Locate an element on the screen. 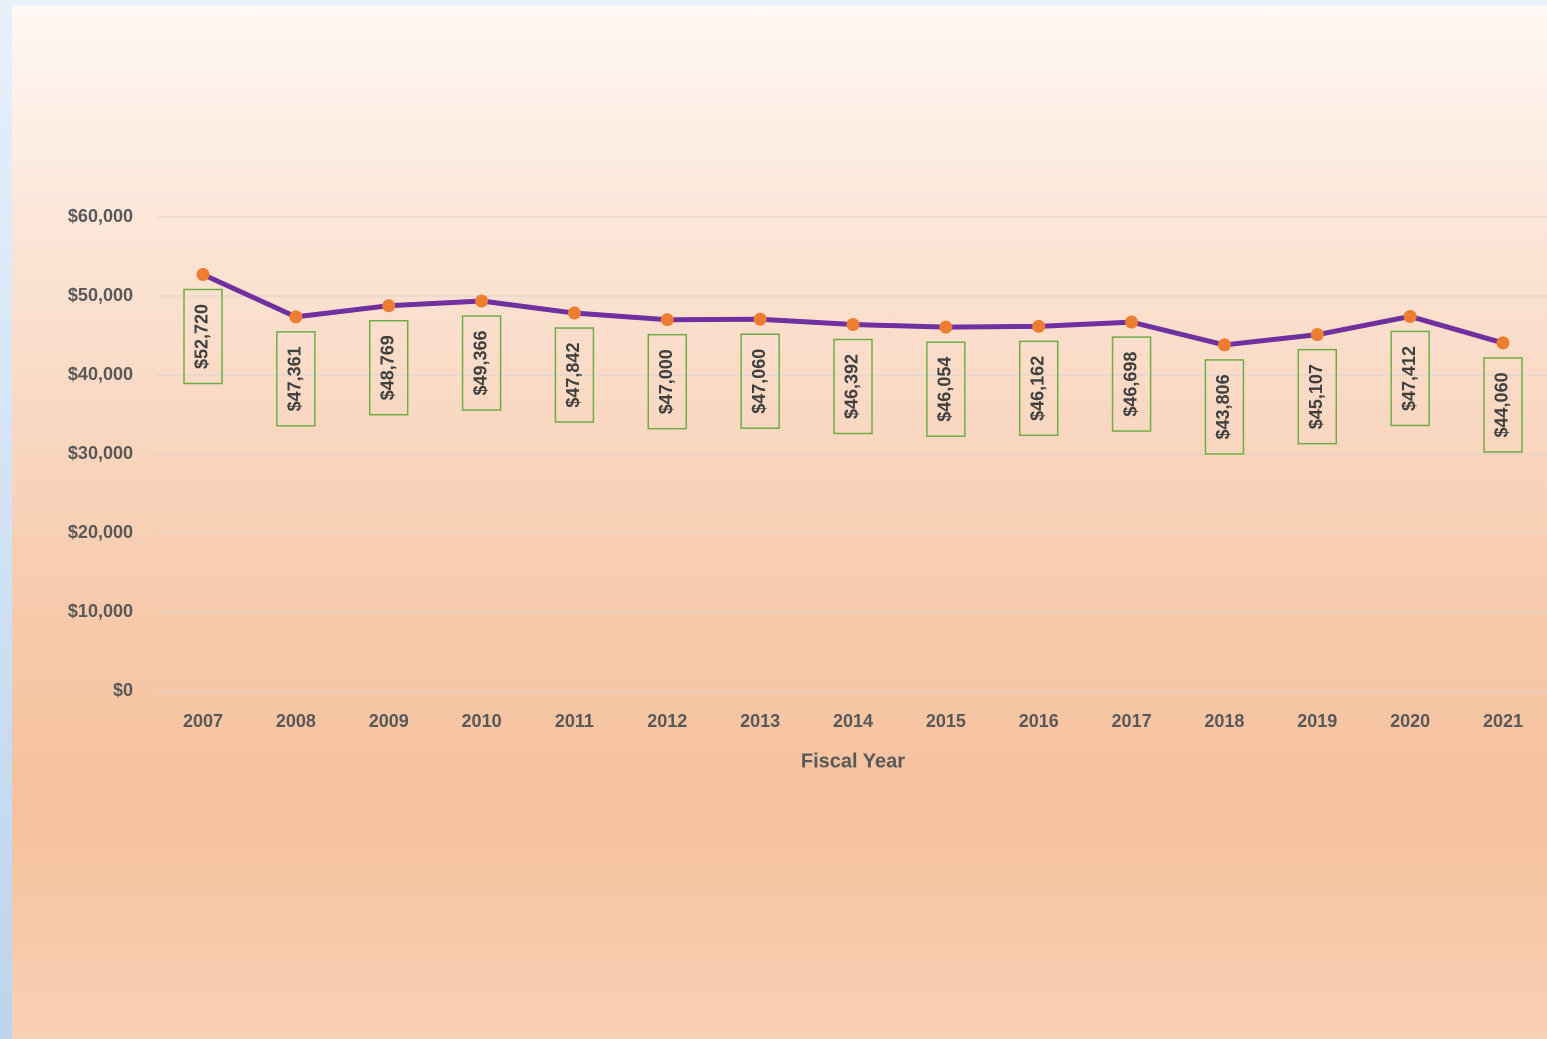 The image size is (1547, 1039). x-tick-label: 2011 is located at coordinates (574, 721).